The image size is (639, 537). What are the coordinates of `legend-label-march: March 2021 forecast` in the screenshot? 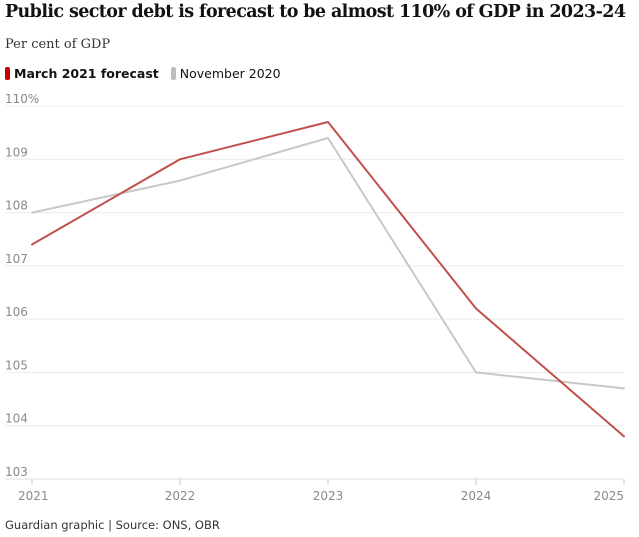 It's located at (86, 73).